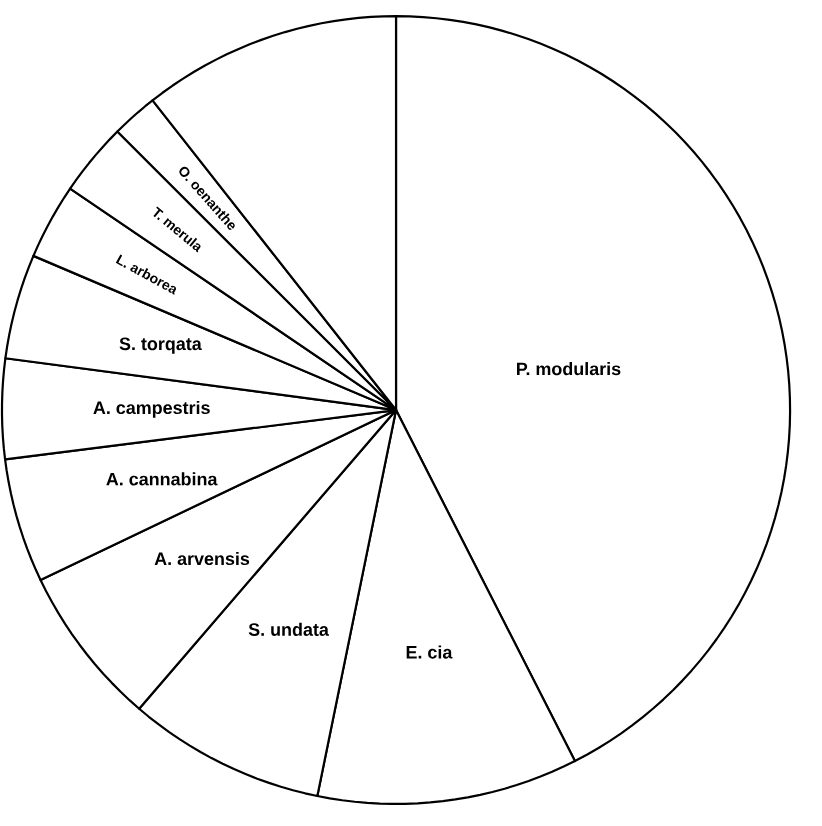  Describe the element at coordinates (151, 409) in the screenshot. I see `slice-label: A. campestris` at that location.